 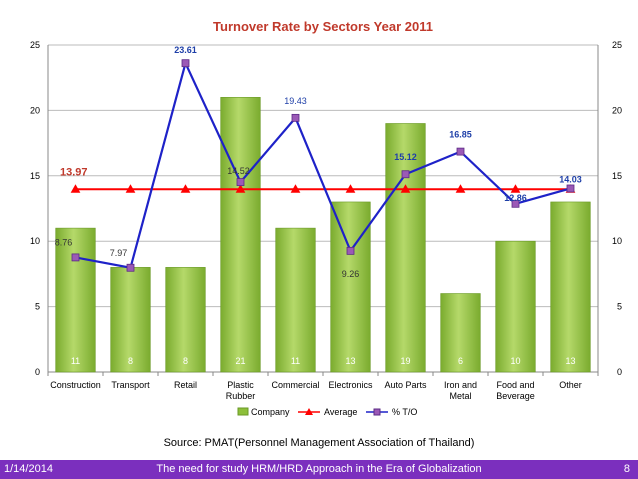 I want to click on x-tick-label: Retail, so click(x=185, y=385).